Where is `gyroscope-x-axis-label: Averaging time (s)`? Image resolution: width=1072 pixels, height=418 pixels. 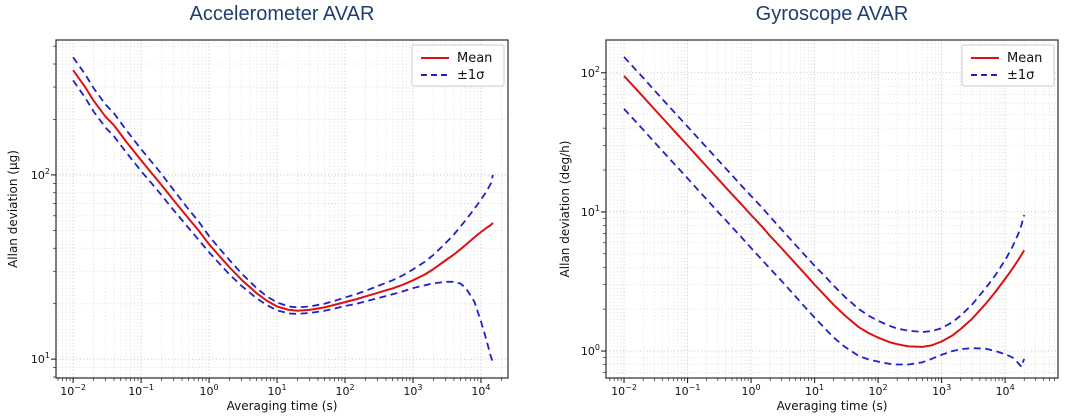 gyroscope-x-axis-label: Averaging time (s) is located at coordinates (832, 406).